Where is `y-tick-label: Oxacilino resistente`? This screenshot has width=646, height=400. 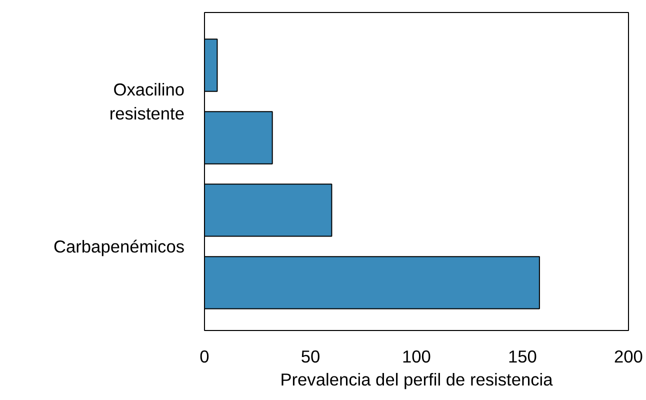
y-tick-label: Oxacilino resistente is located at coordinates (147, 101).